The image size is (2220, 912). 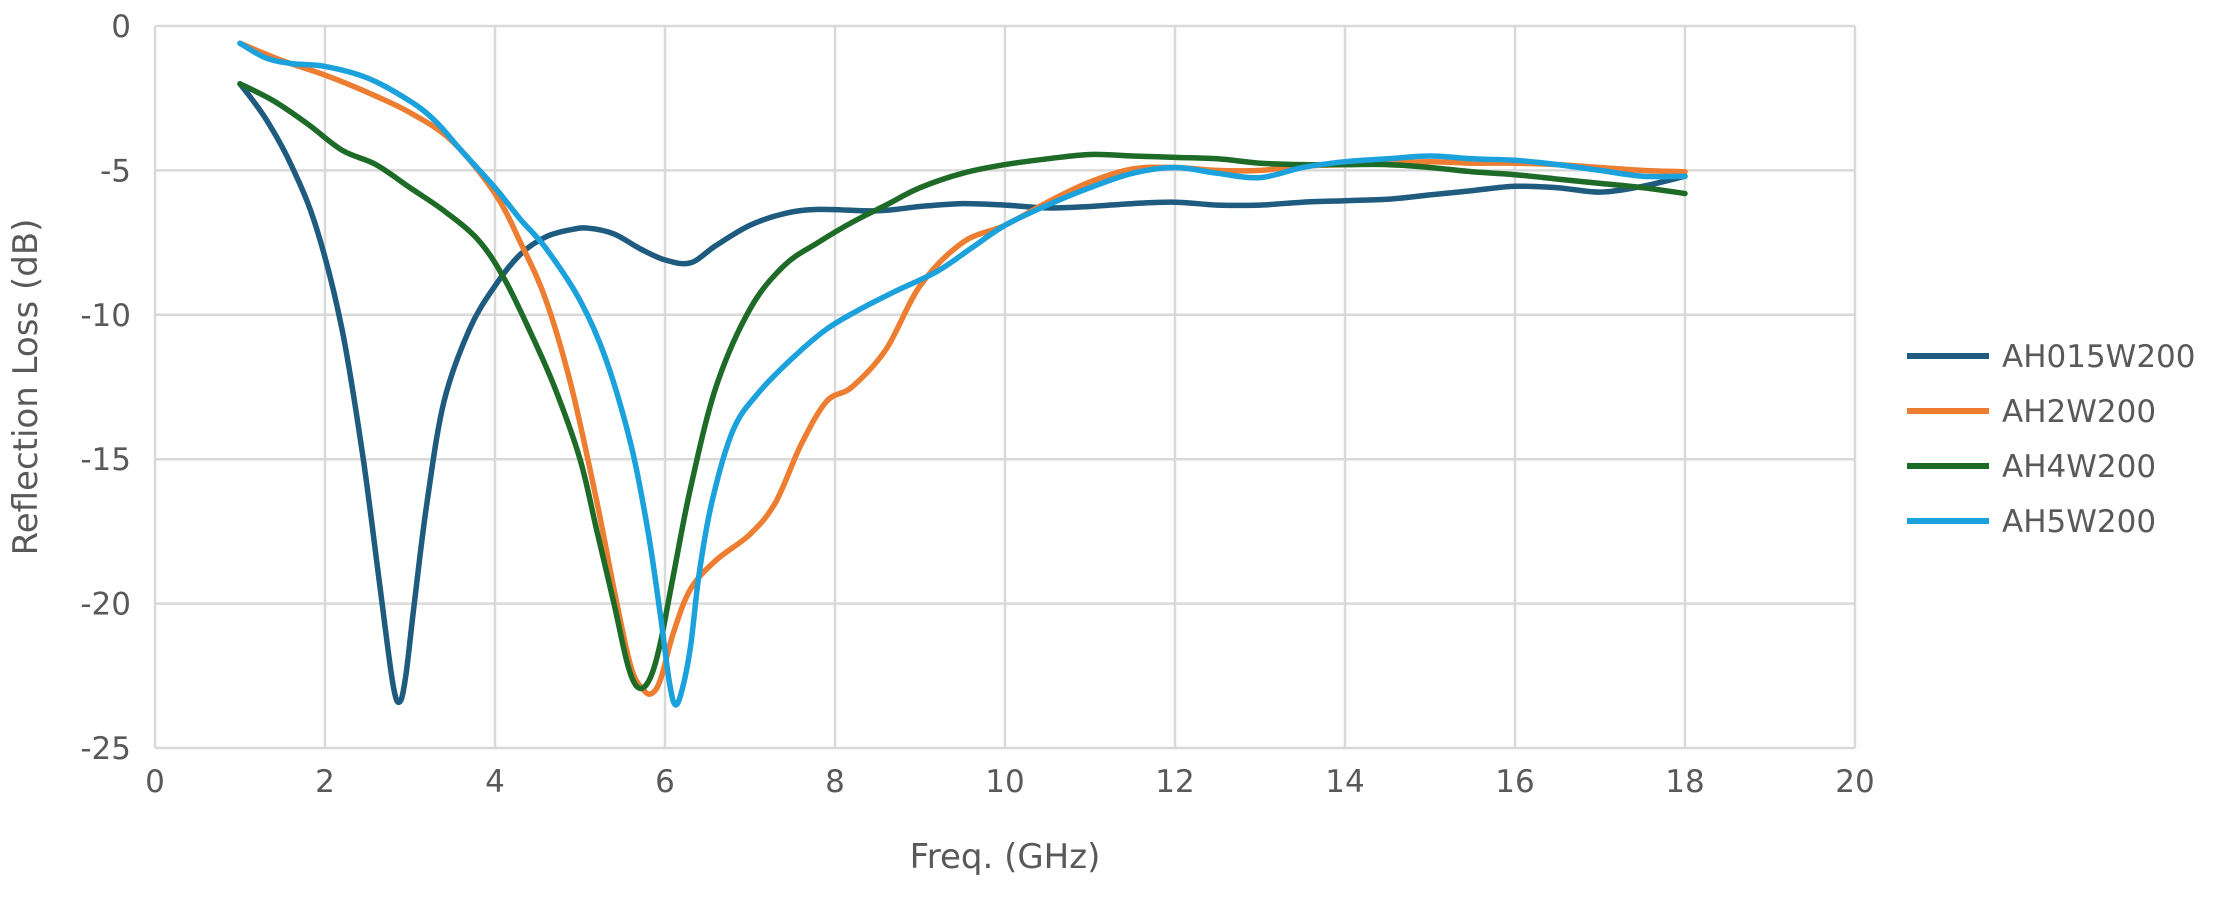 I want to click on x-tick-label: 10, so click(x=1004, y=782).